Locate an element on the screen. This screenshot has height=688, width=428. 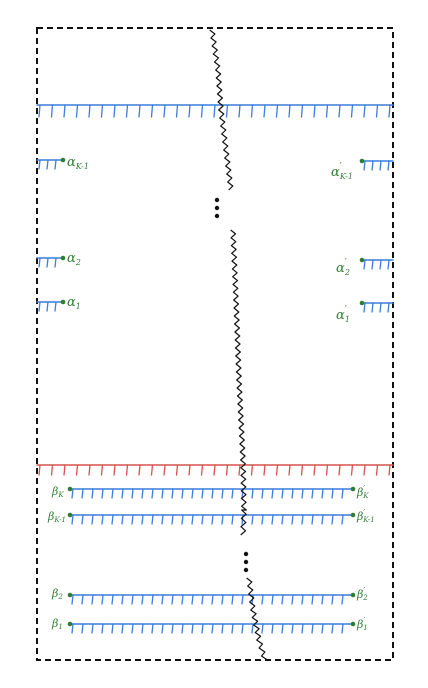
beta-k-minus-1-line is located at coordinates (211, 518).